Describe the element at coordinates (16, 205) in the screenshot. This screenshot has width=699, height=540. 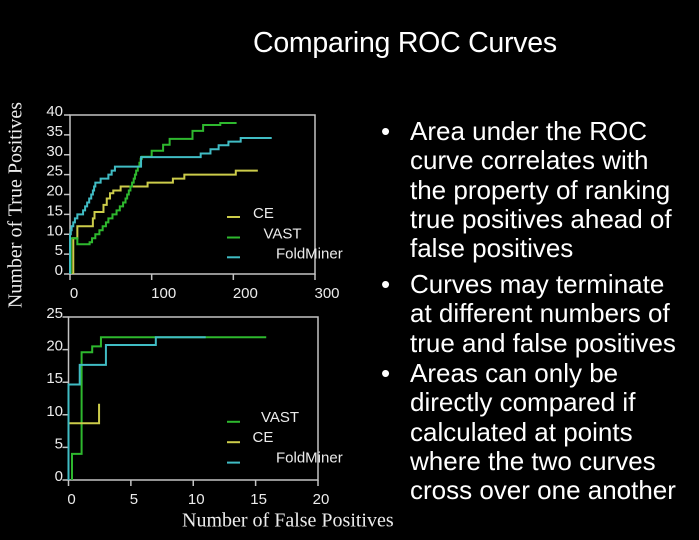
I see `svg-text: Number of True Positives` at that location.